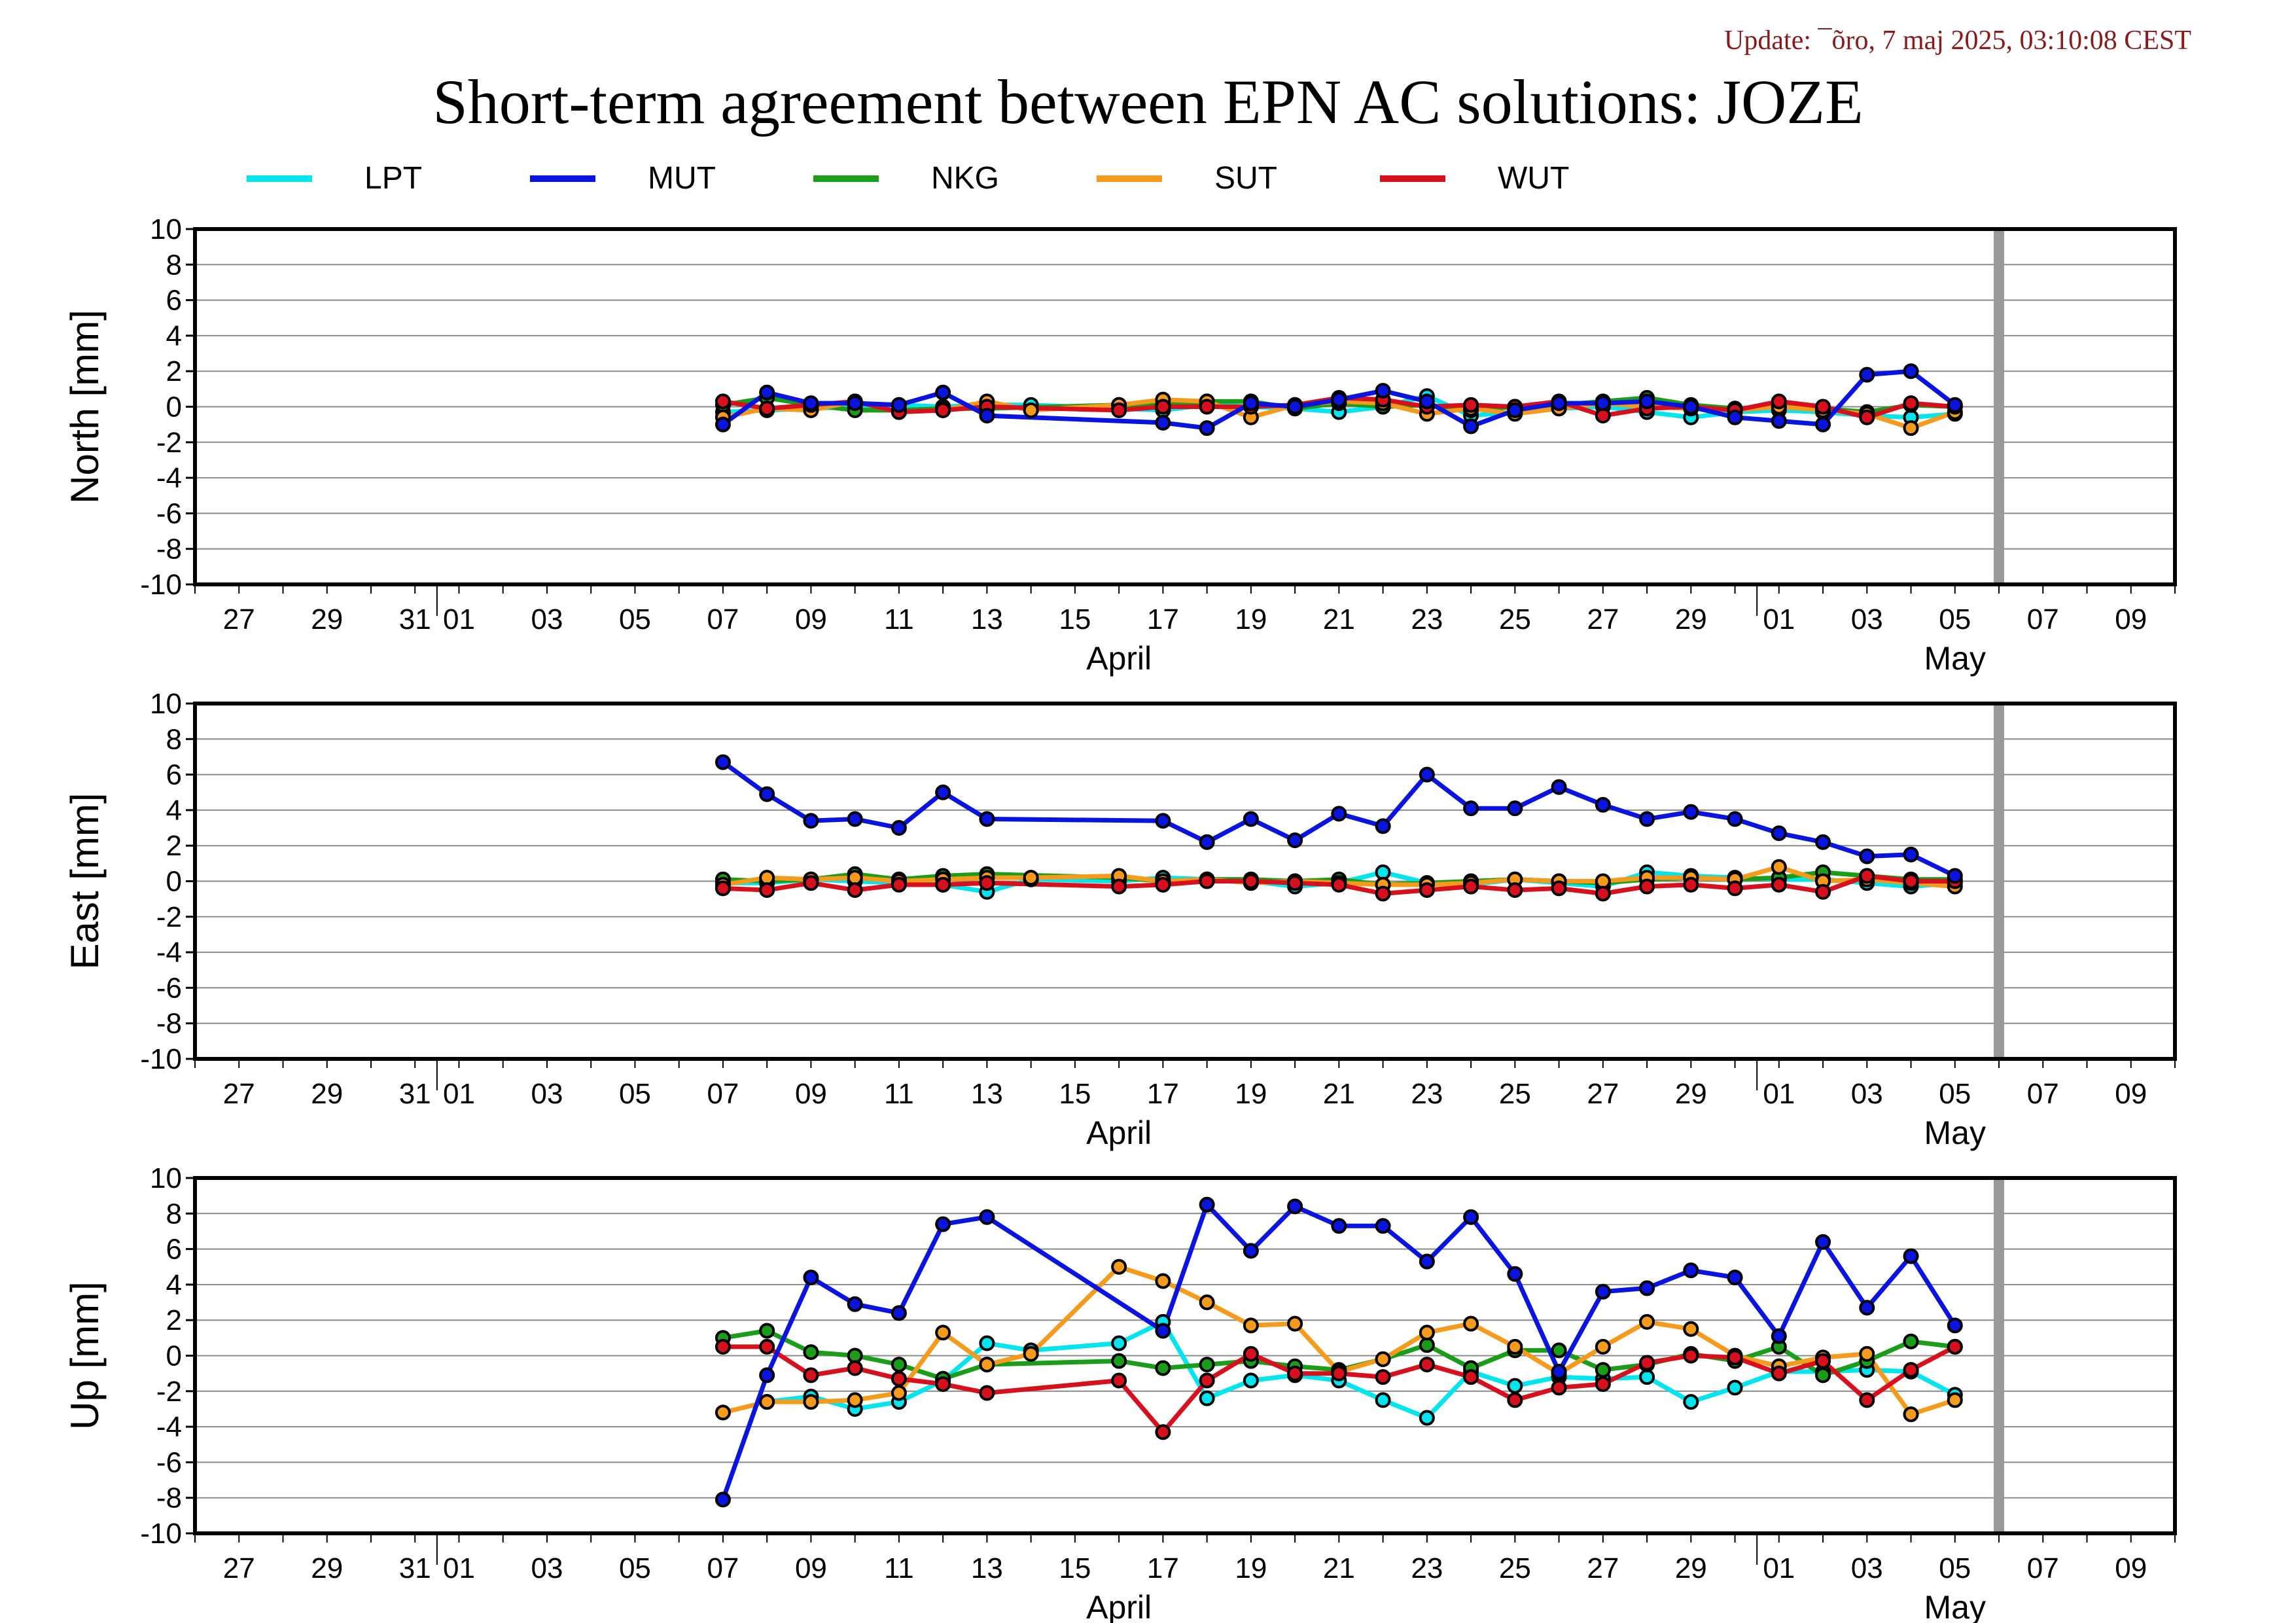 This screenshot has width=2296, height=1623. I want to click on legend-item-nkg: NKG, so click(906, 178).